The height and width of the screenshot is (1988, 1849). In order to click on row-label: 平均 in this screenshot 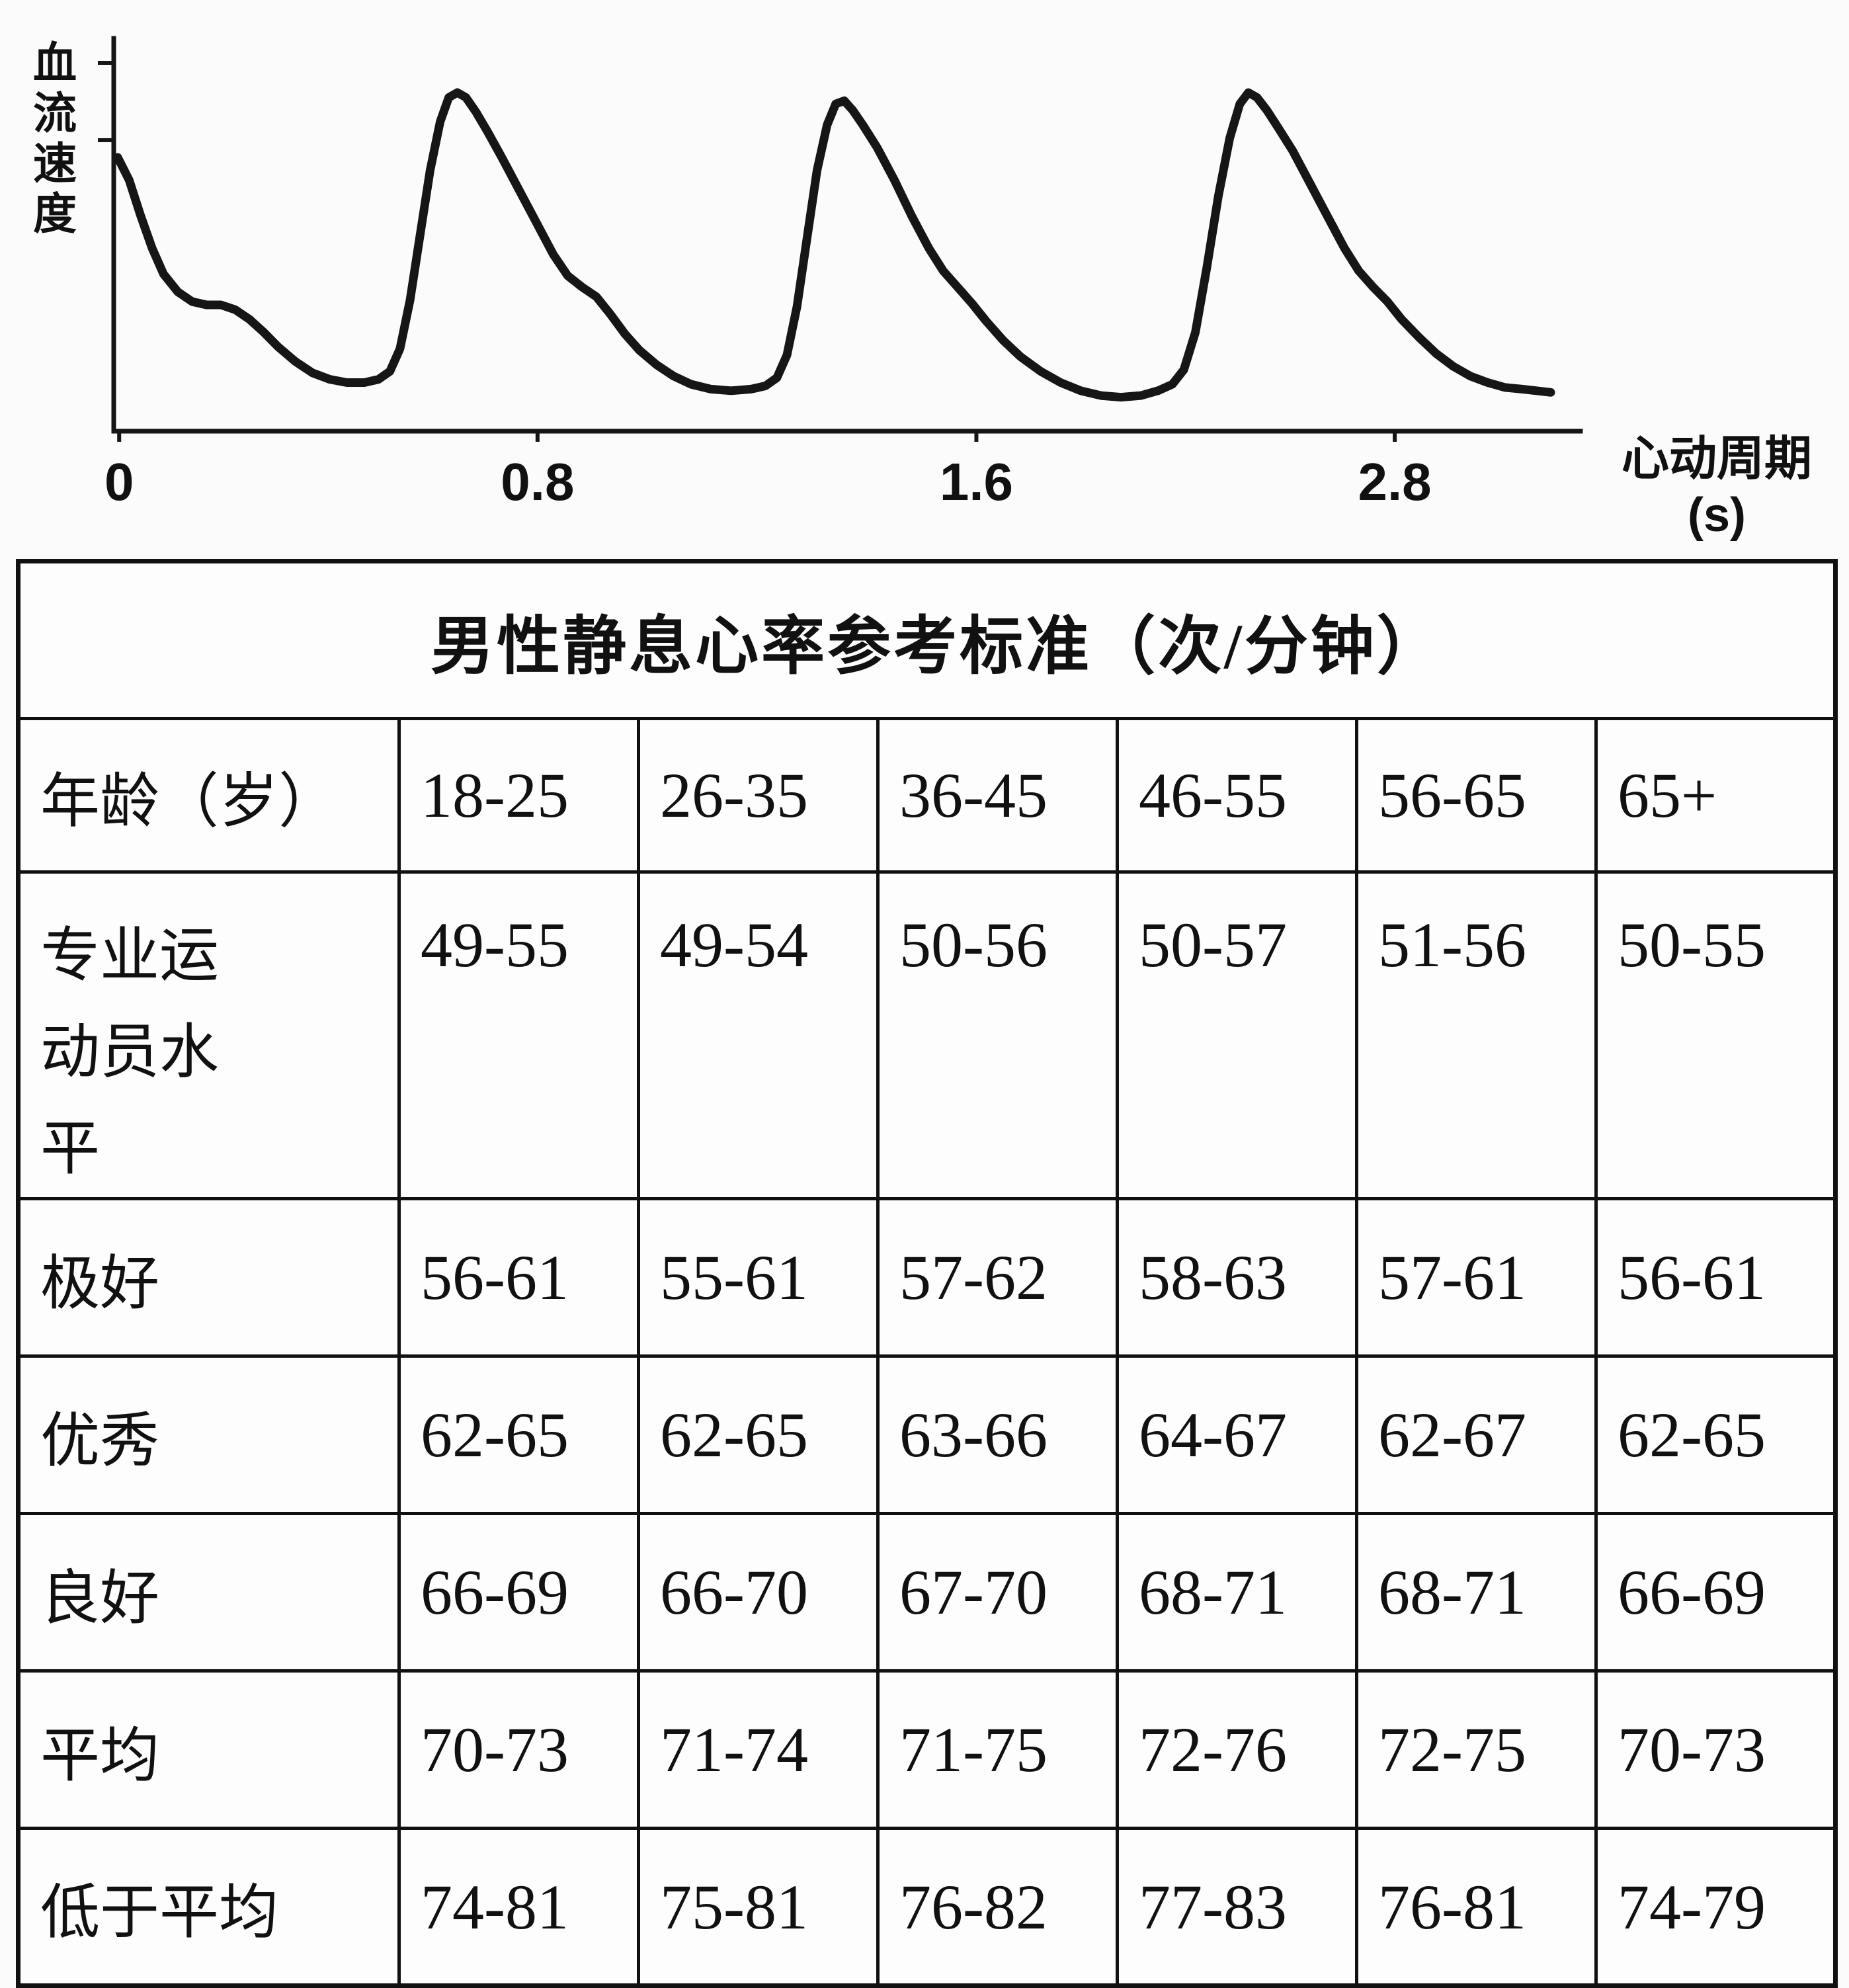, I will do `click(209, 1750)`.